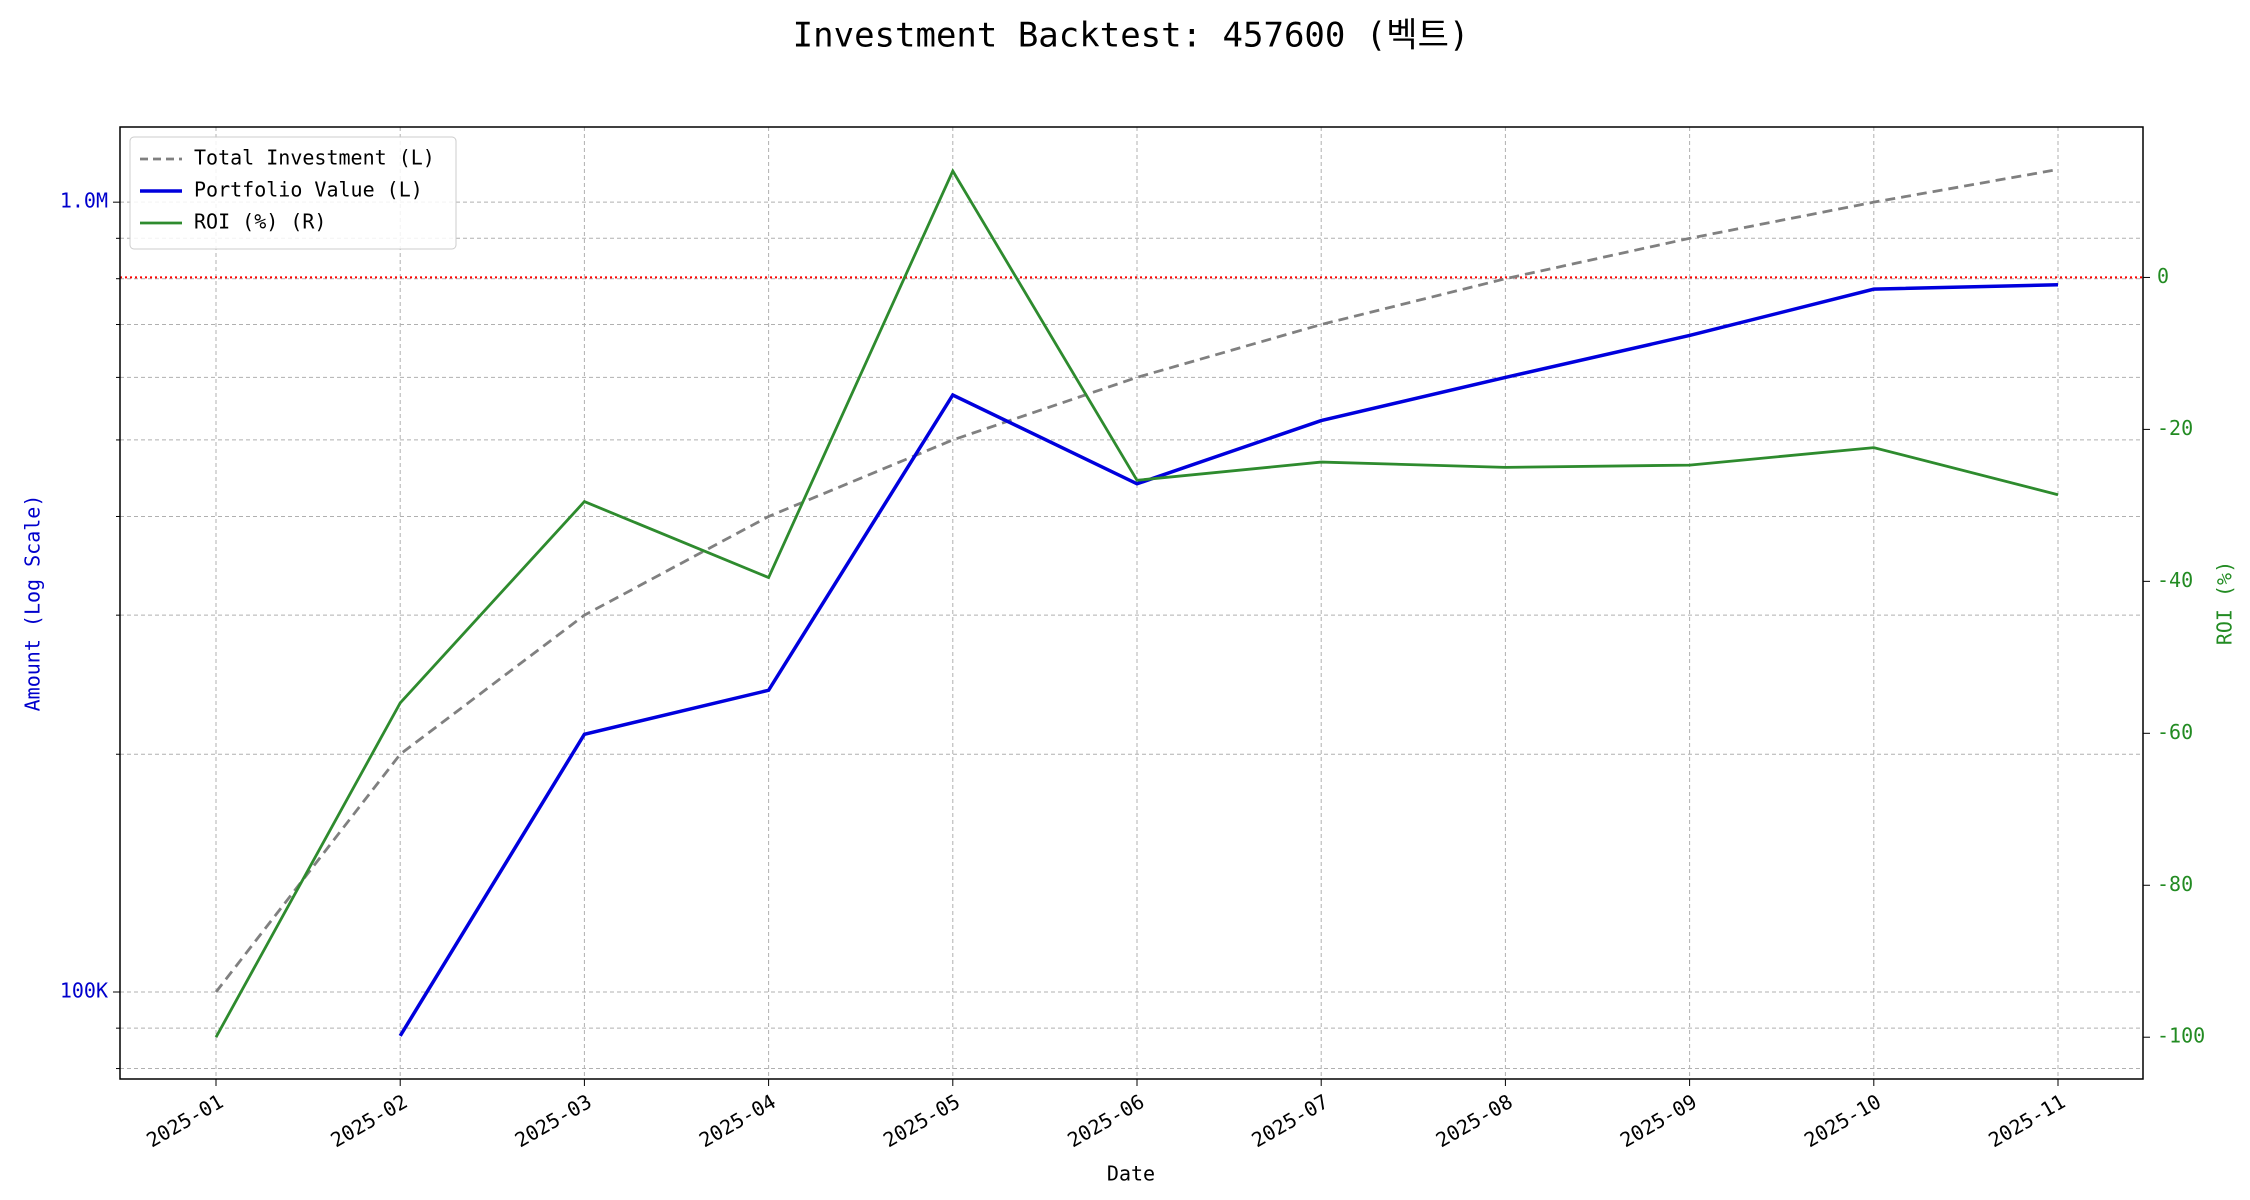 The width and height of the screenshot is (2250, 1200). I want to click on y-axis-label: Amount (Log Scale), so click(33, 603).